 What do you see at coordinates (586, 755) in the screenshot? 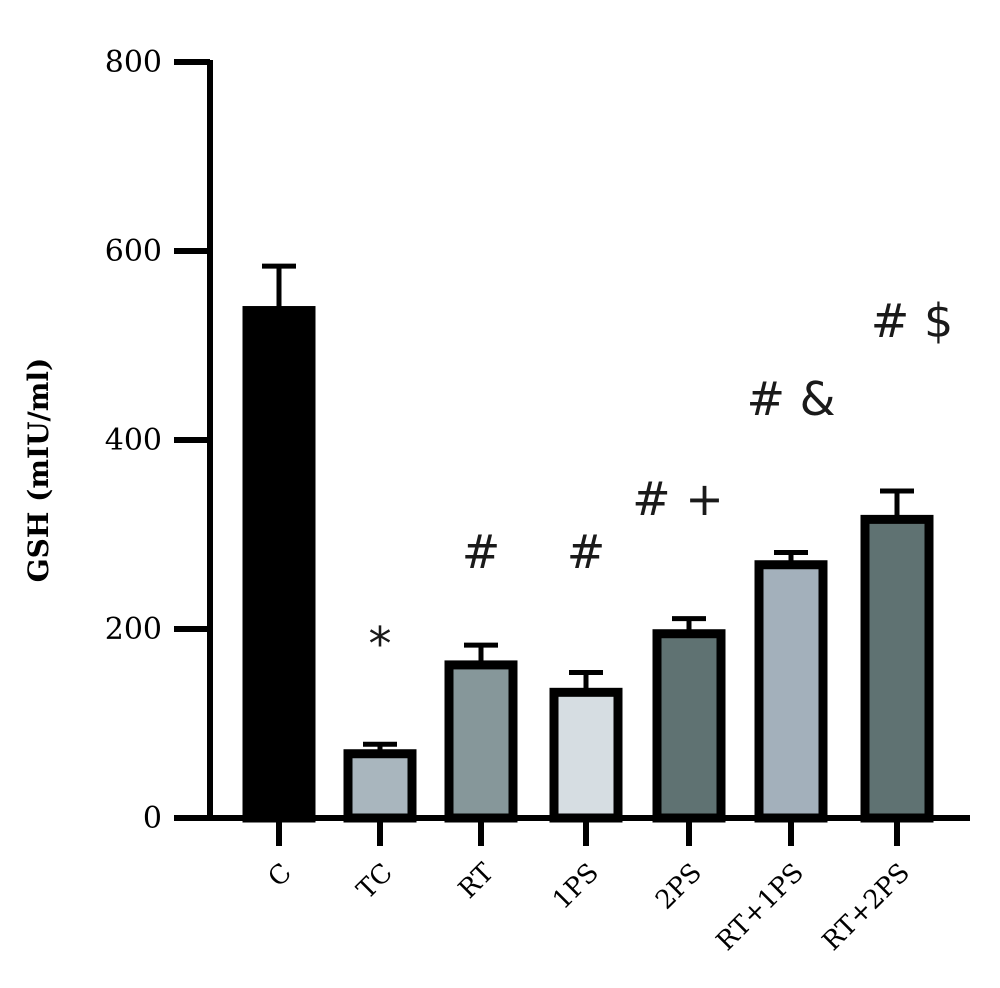
I see `bar-1ps` at bounding box center [586, 755].